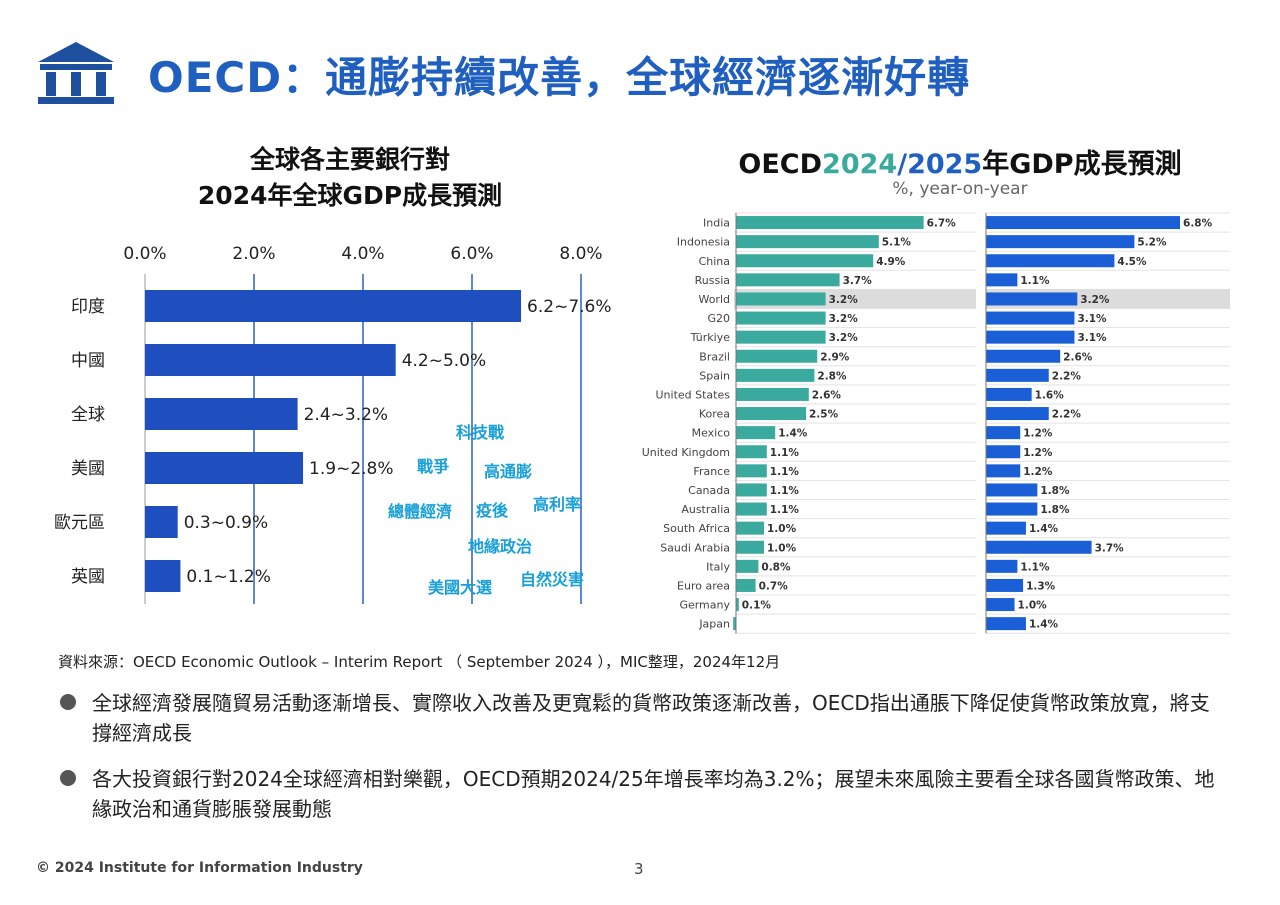 This screenshot has height=905, width=1280. Describe the element at coordinates (945, 164) in the screenshot. I see `right-chart-title-year2: 2025` at that location.